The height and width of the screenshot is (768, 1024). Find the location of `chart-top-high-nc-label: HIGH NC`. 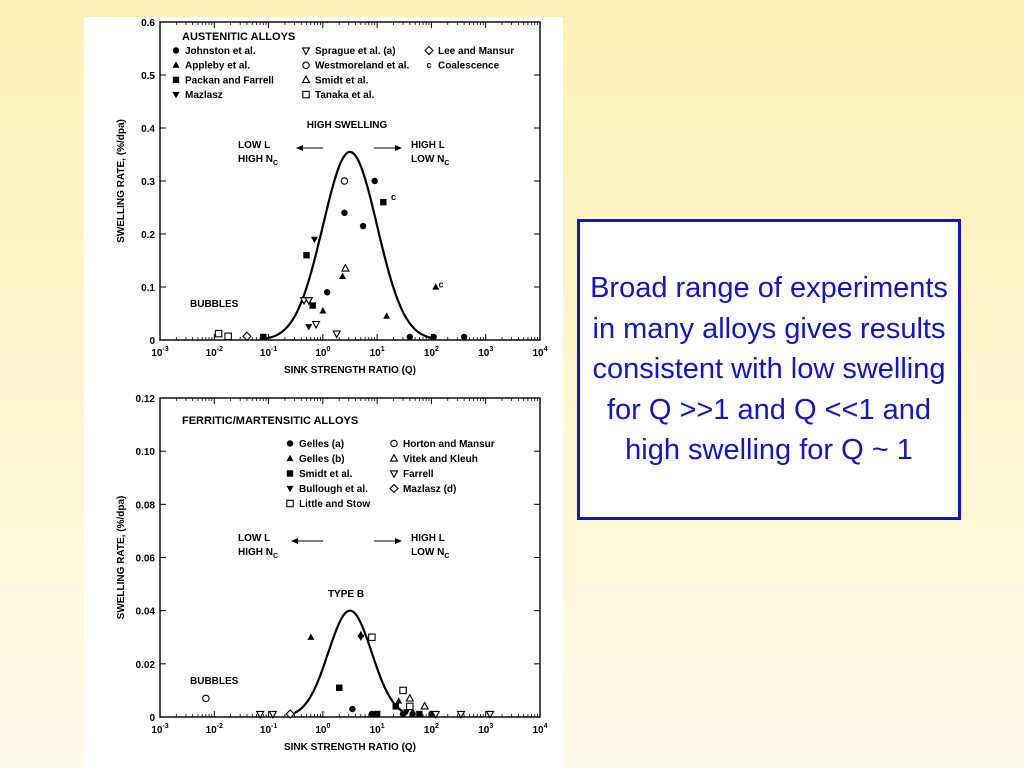

chart-top-high-nc-label: HIGH NC is located at coordinates (258, 160).